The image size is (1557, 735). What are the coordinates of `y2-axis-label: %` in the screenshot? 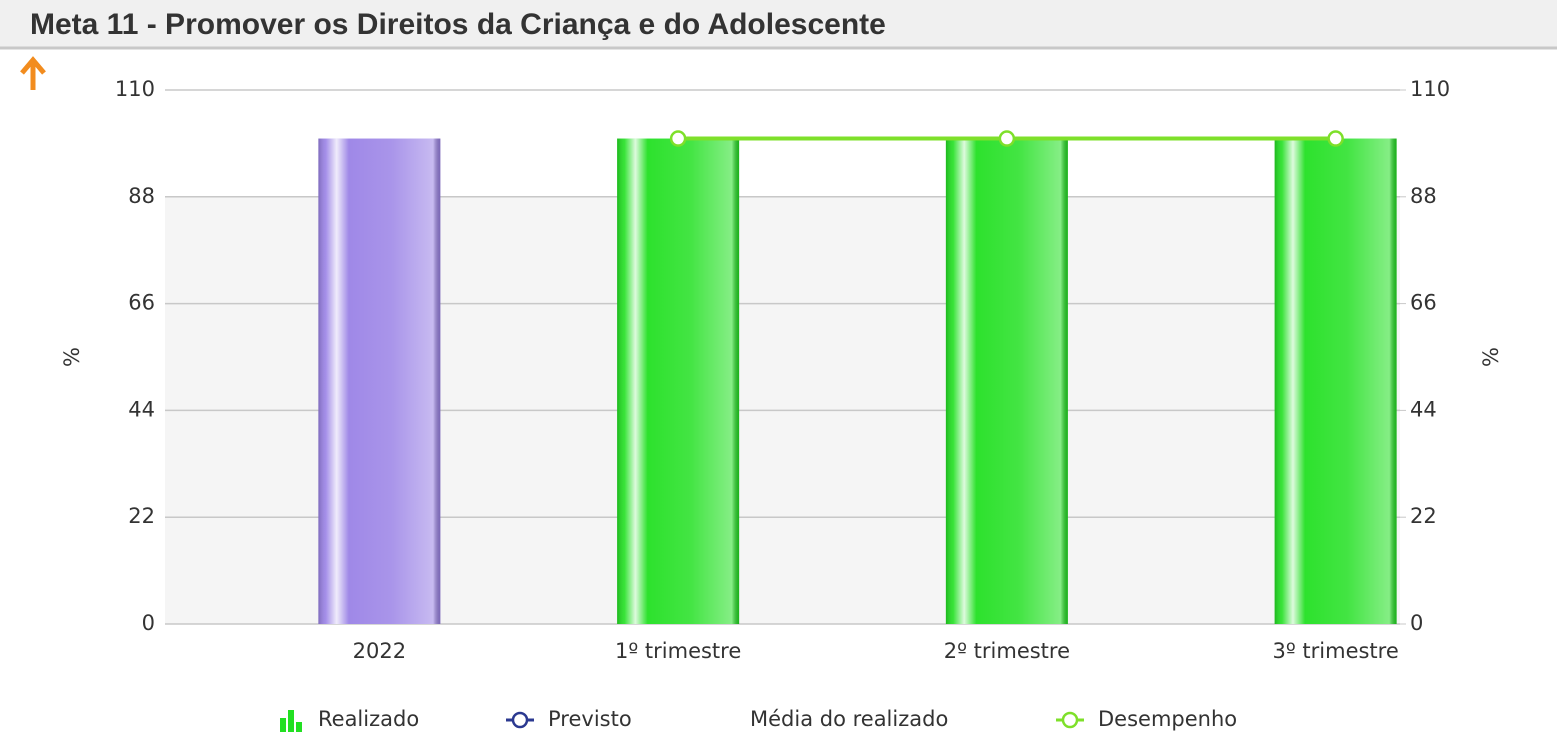 It's located at (1491, 357).